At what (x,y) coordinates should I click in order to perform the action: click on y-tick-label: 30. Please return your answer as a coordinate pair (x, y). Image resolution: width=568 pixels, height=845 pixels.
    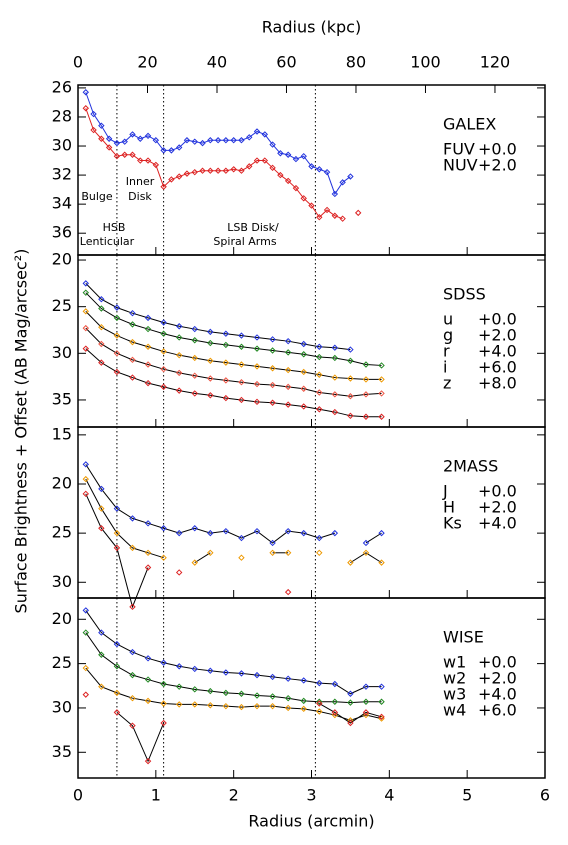
    Looking at the image, I should click on (62, 581).